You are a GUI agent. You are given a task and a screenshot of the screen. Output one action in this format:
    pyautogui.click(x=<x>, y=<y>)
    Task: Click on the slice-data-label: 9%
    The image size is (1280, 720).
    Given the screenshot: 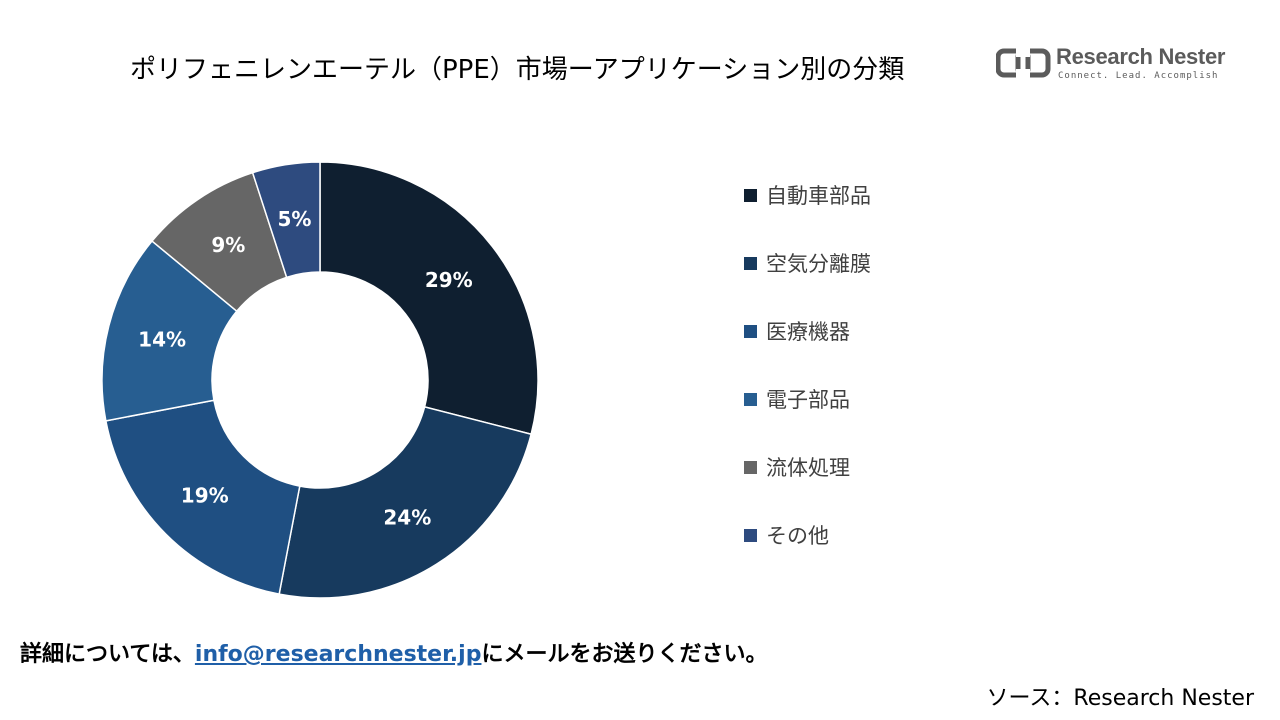 What is the action you would take?
    pyautogui.click(x=228, y=245)
    